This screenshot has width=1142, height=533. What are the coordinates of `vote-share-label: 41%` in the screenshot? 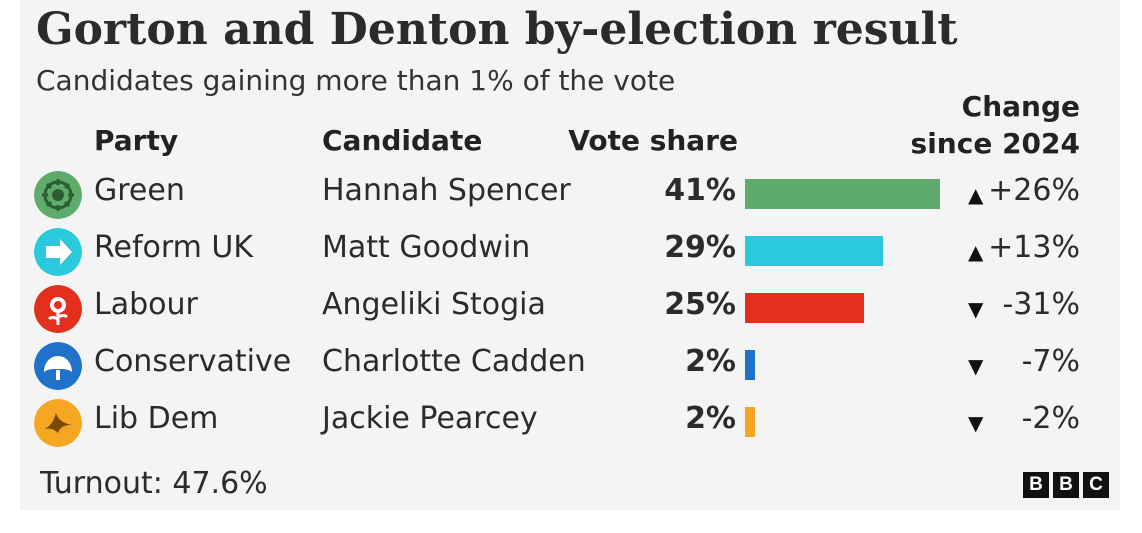 It's located at (700, 190).